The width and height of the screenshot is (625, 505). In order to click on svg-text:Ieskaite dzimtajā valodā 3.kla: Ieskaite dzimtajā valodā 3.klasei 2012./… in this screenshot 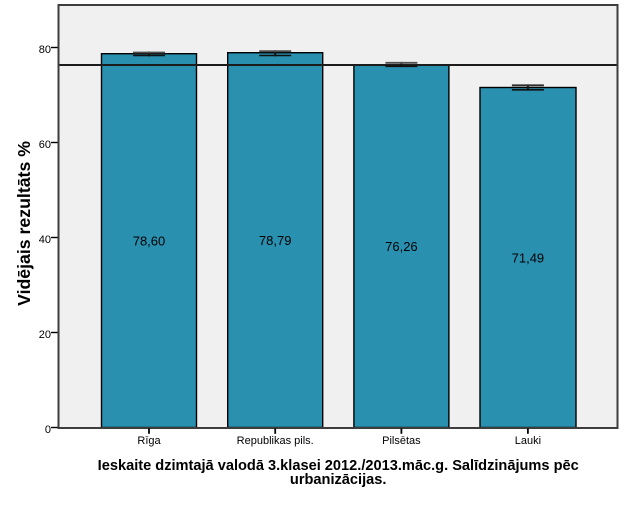, I will do `click(338, 466)`.